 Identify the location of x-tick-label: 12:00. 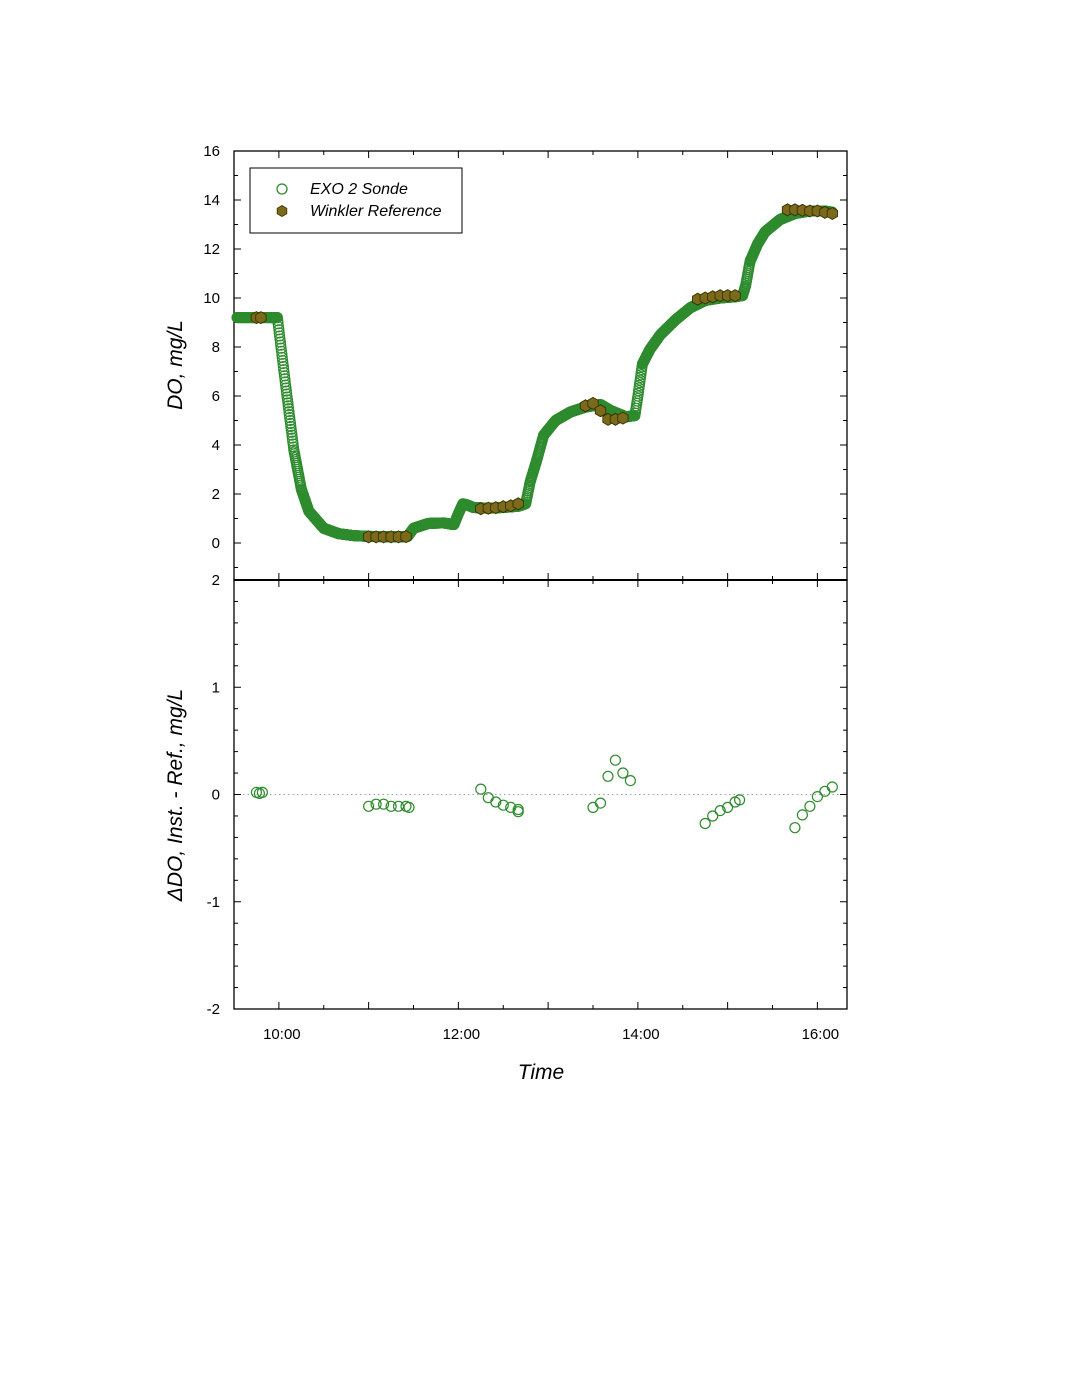
(462, 1034).